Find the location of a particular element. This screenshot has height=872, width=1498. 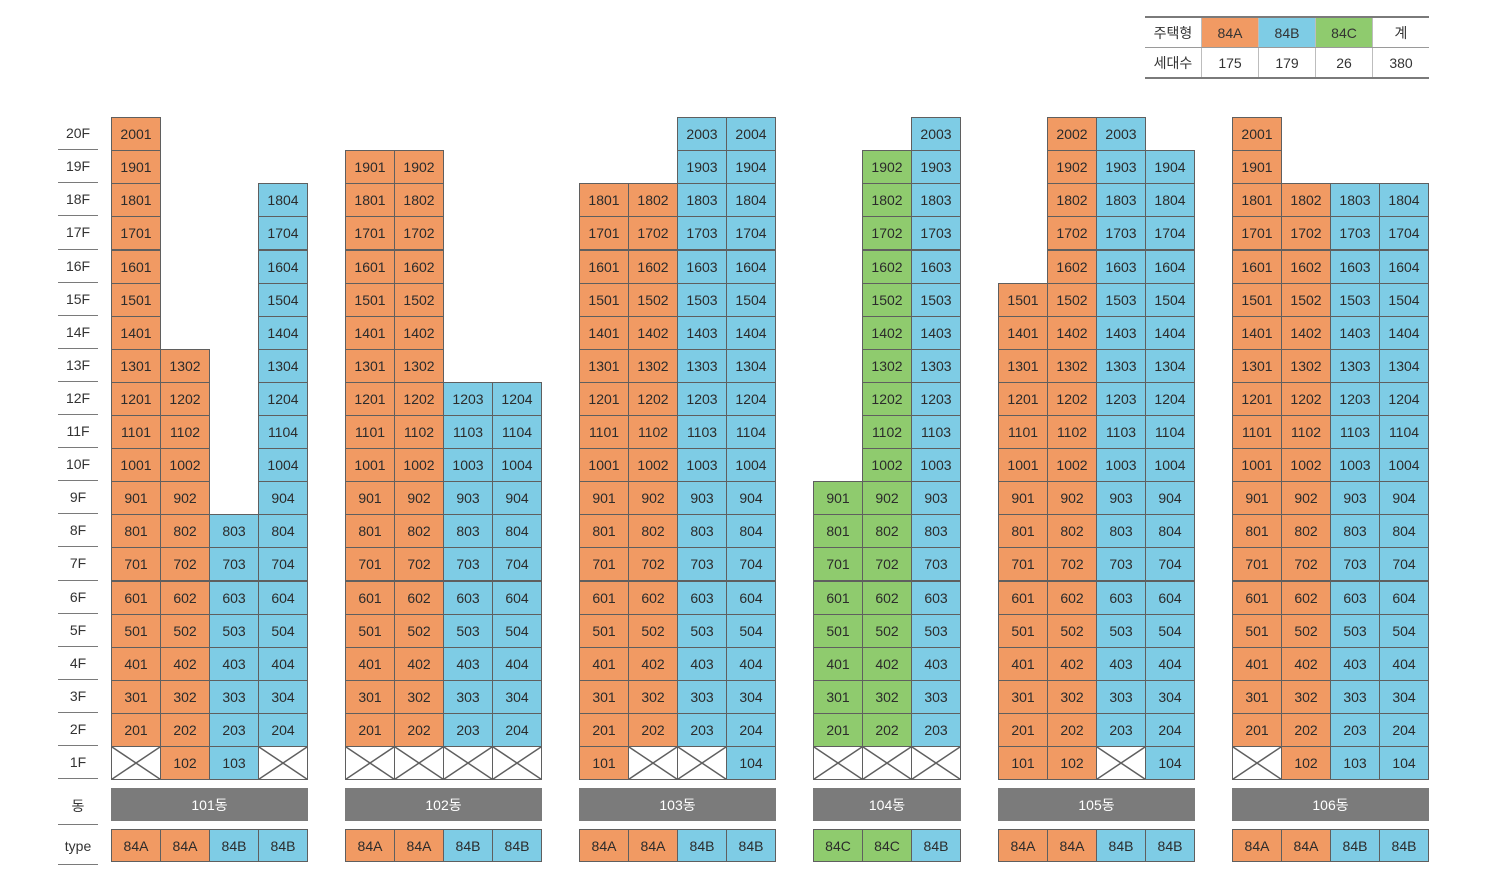

unit-cell-106-1404: 1404 is located at coordinates (1404, 332).